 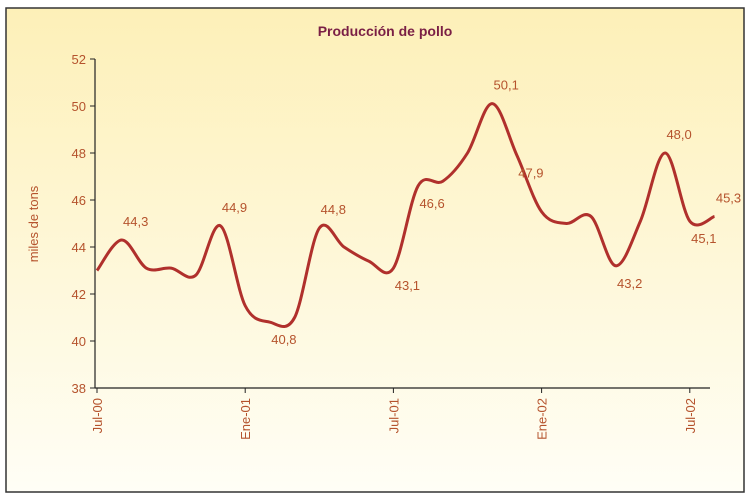 I want to click on y-tick-label: 40, so click(x=79, y=341).